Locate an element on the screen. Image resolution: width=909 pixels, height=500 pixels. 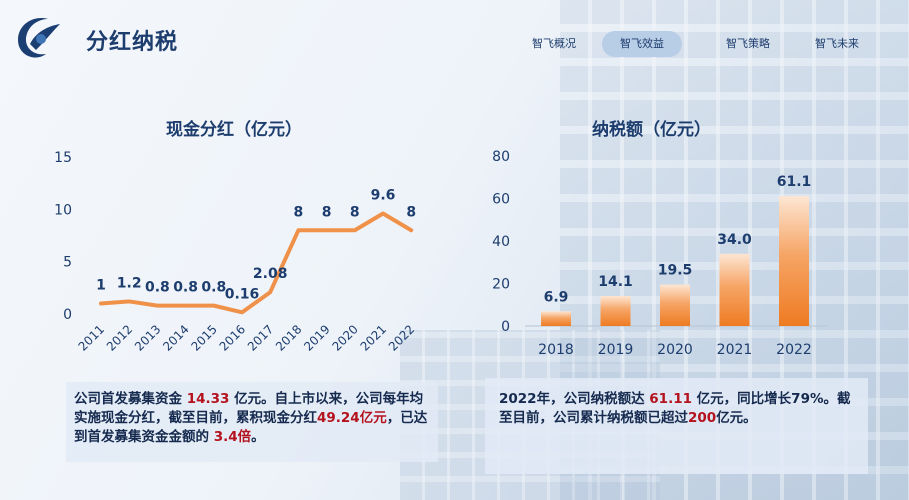
tax-text-part: 亿元，同比增长79%。截至目前，公司累计纳税额已超过 is located at coordinates (675, 408).